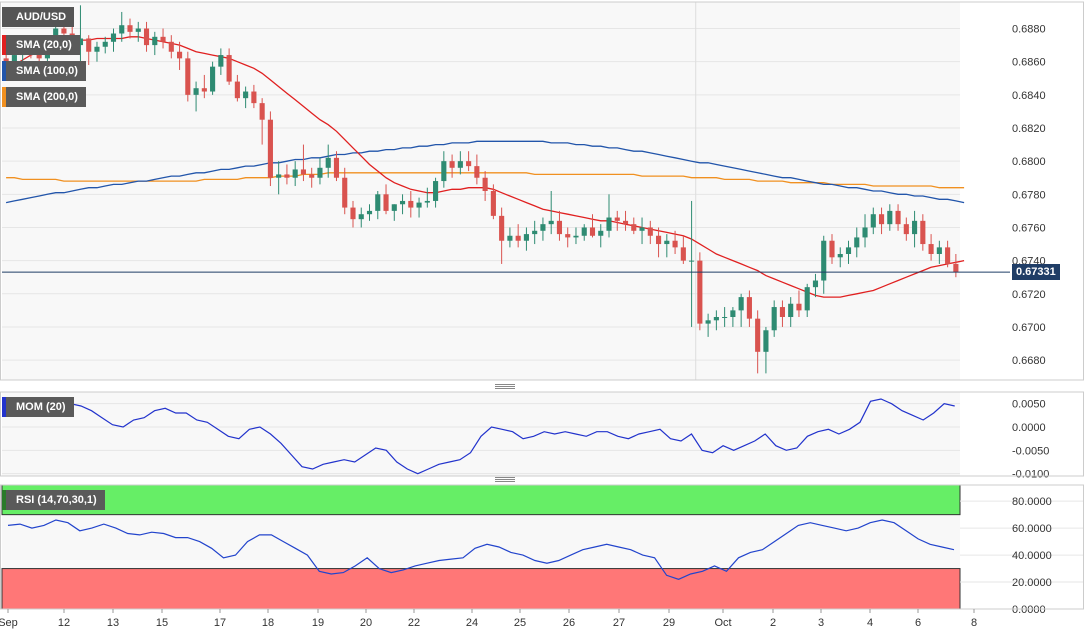  I want to click on date-axis-label: Oct, so click(722, 623).